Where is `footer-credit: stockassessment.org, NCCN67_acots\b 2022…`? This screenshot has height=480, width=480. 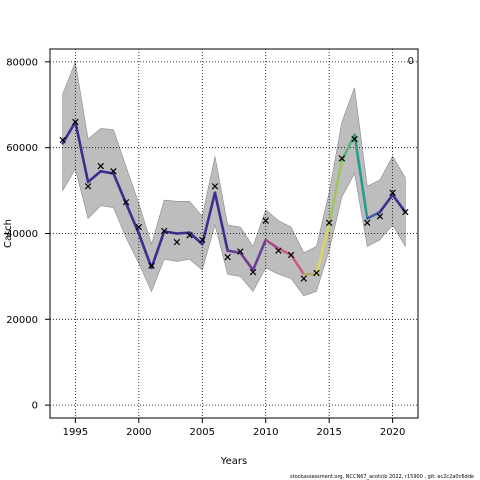
footer-credit: stockassessment.org, NCCN67_acots\b 2022… is located at coordinates (382, 477).